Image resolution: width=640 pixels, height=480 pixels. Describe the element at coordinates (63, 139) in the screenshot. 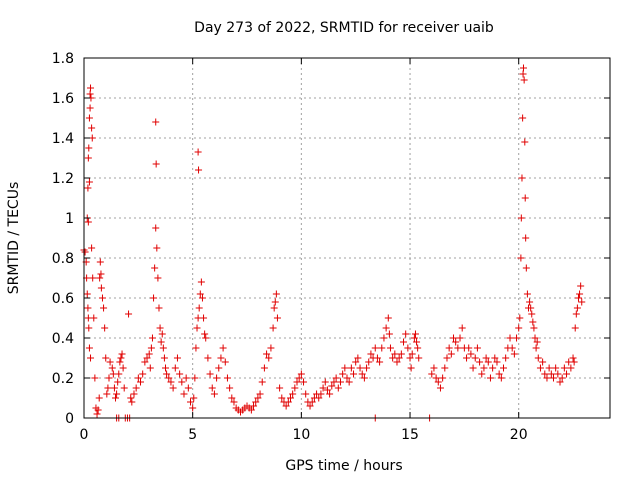

I see `y-tick-label: 1.4` at that location.